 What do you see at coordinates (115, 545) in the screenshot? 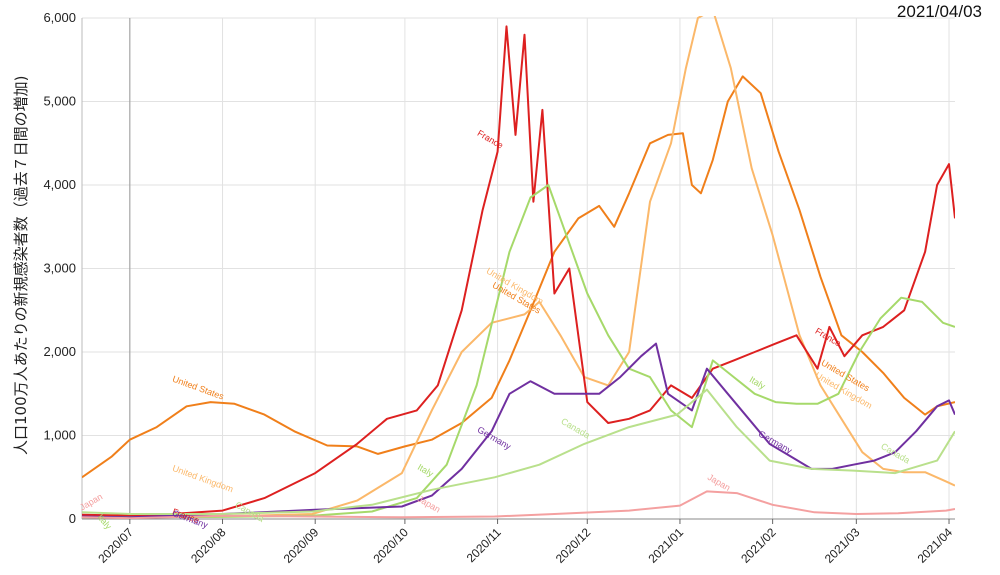
I see `x-tick-label: 2020/07` at bounding box center [115, 545].